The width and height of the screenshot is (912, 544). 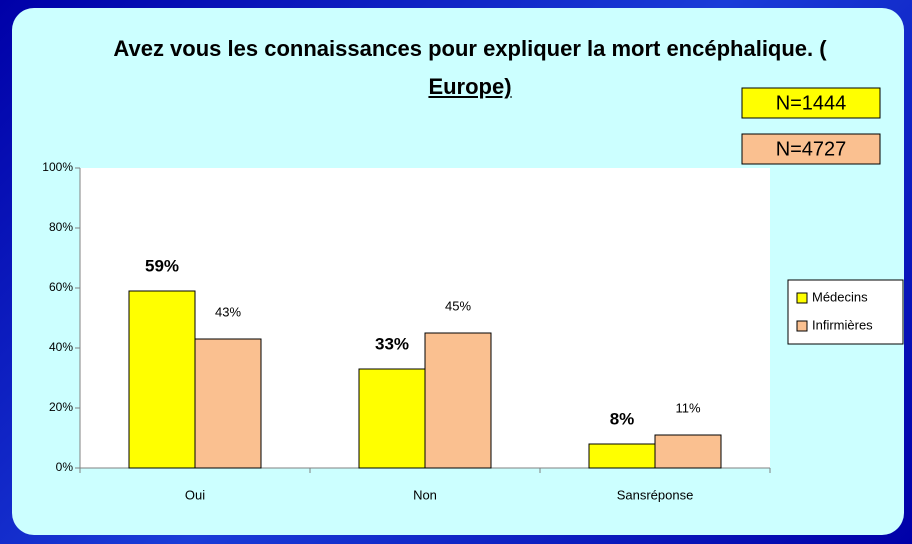 What do you see at coordinates (425, 494) in the screenshot?
I see `x-tick-label: Non` at bounding box center [425, 494].